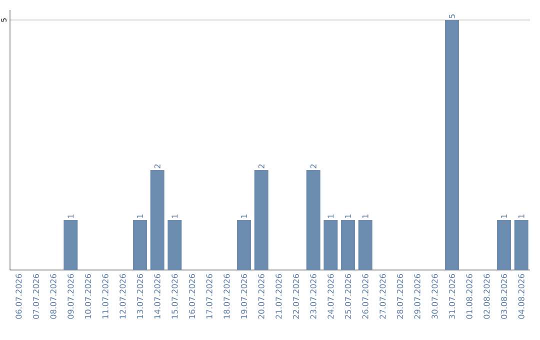 The image size is (540, 340). I want to click on x-tick-label: 10.07.2026, so click(88, 296).